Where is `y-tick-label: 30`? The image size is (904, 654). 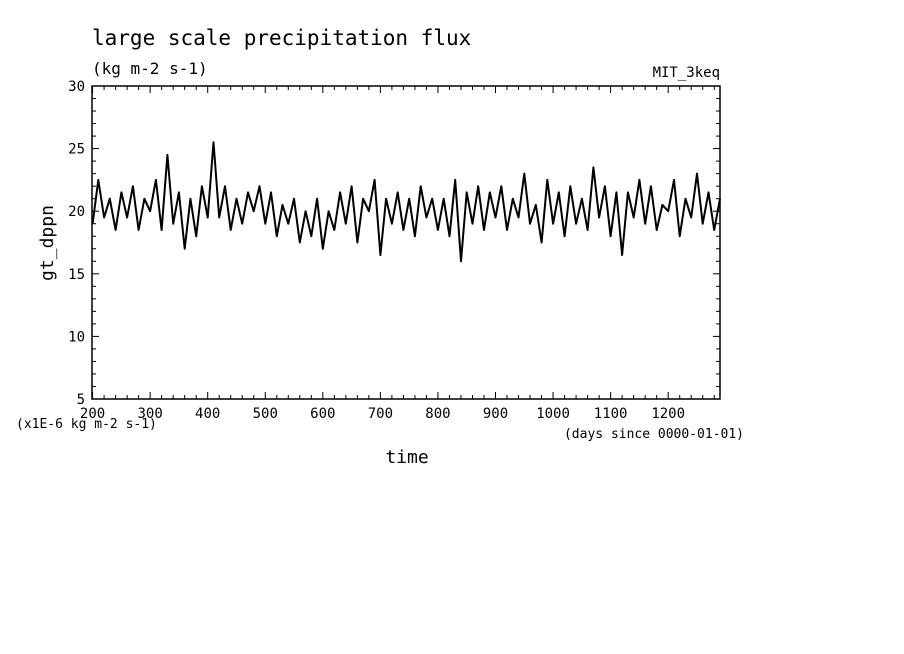 y-tick-label: 30 is located at coordinates (76, 87).